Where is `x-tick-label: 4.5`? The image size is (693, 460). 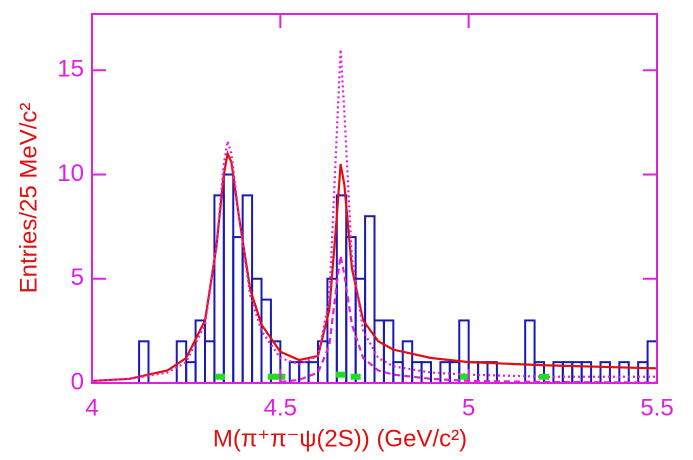 x-tick-label: 4.5 is located at coordinates (280, 407).